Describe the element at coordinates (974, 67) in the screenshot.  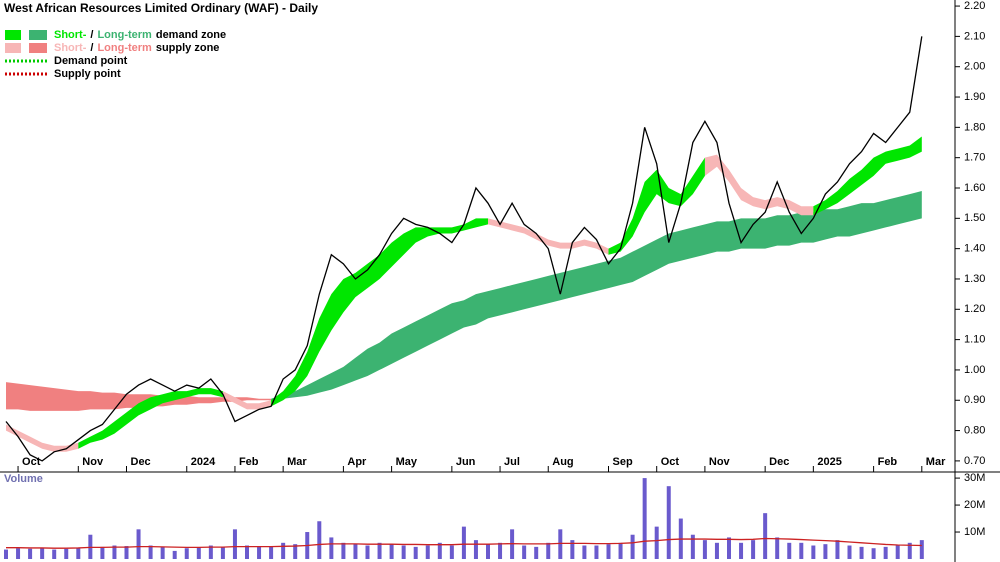
I see `y-tick-label: 2.00` at that location.